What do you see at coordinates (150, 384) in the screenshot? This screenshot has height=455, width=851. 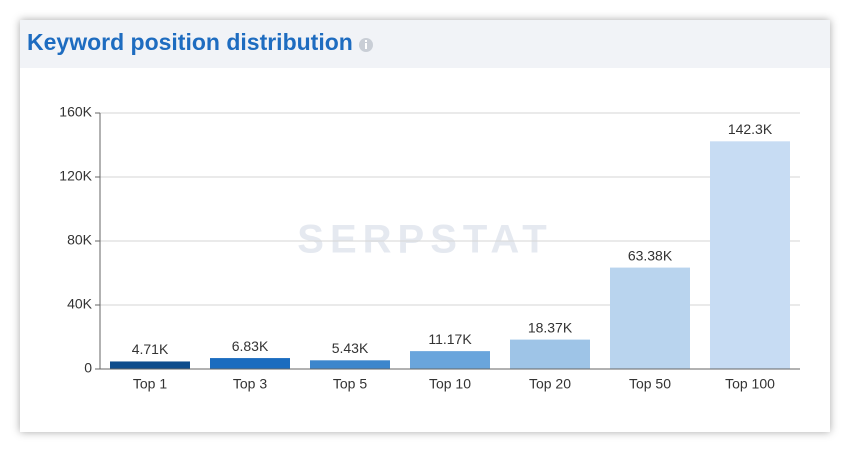 I see `x-tick-label: Top 1` at bounding box center [150, 384].